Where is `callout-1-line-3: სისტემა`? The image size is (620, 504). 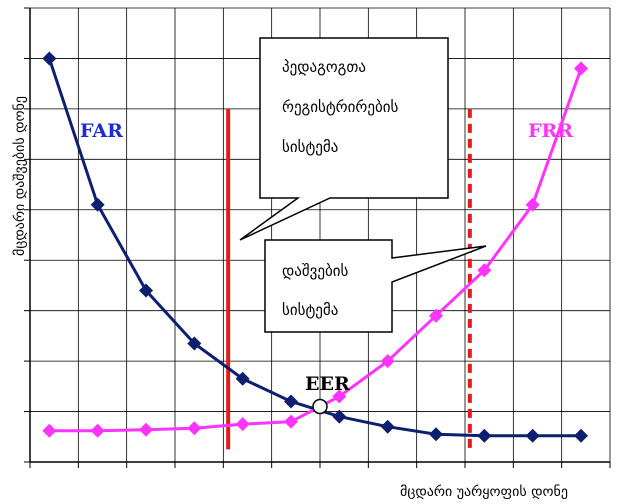
callout-1-line-3: სისტემა is located at coordinates (310, 147).